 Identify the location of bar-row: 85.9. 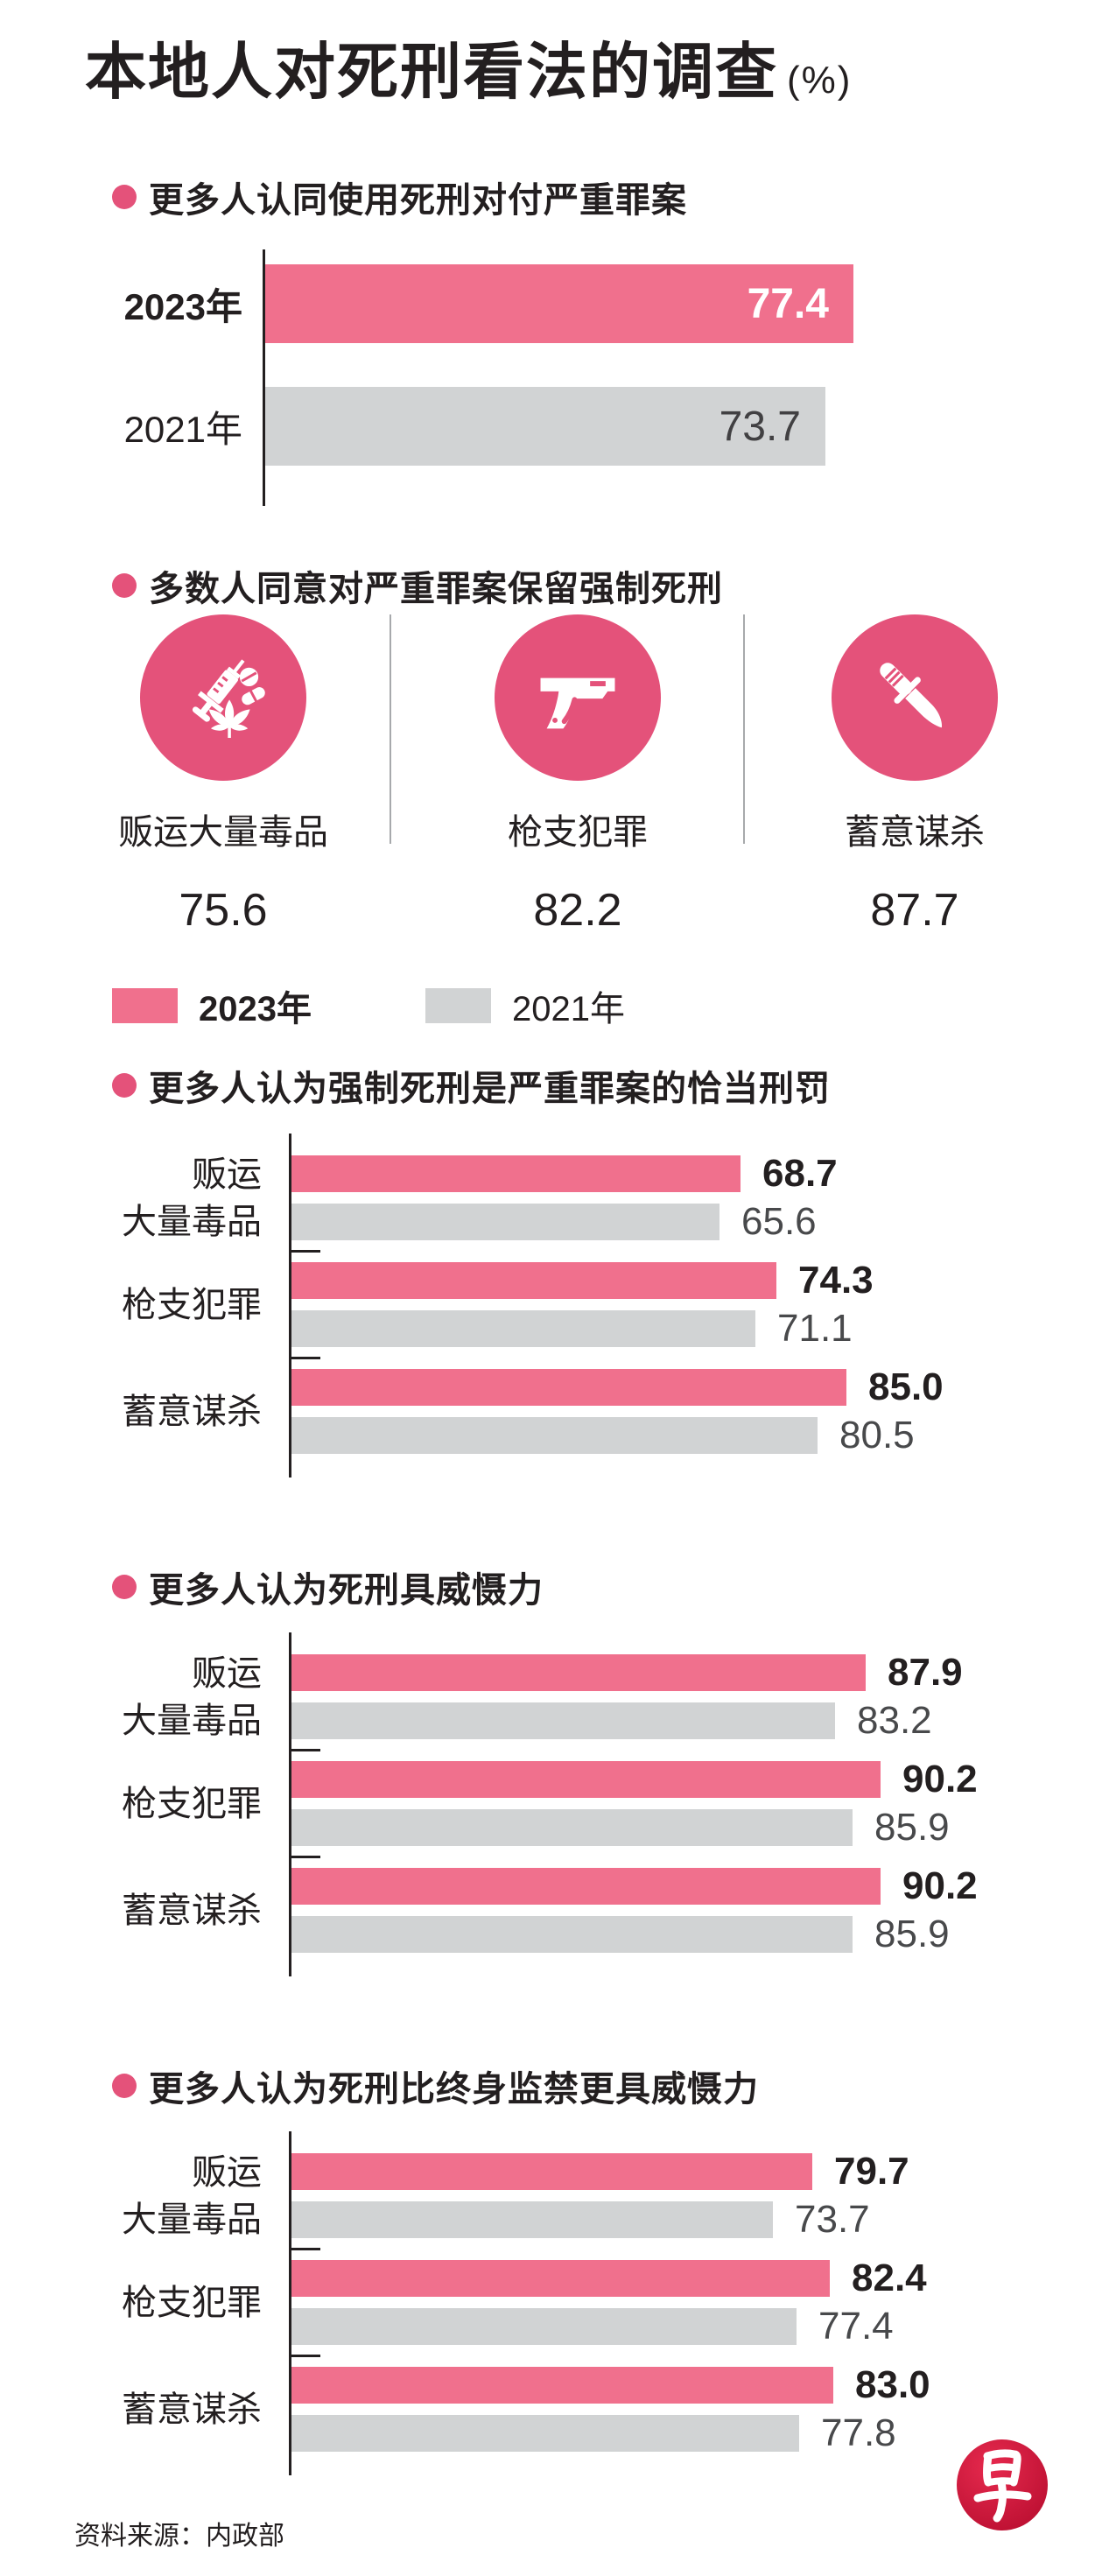
(659, 1828).